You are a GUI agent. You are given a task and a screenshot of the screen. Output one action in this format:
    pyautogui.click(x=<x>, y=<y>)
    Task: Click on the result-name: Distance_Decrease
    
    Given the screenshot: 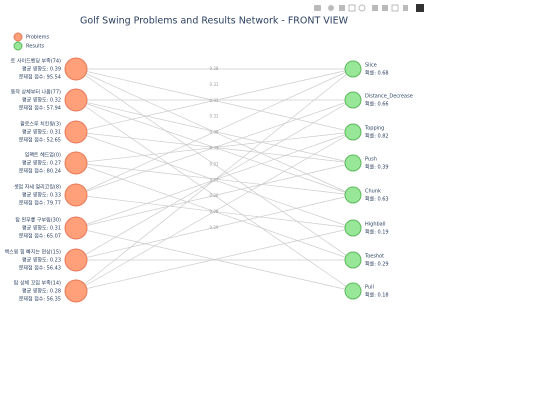 What is the action you would take?
    pyautogui.click(x=389, y=97)
    